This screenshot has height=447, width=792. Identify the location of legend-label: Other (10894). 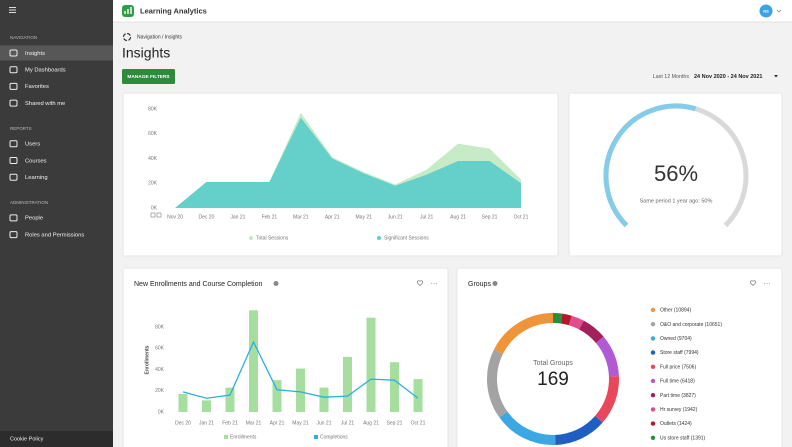
(675, 311).